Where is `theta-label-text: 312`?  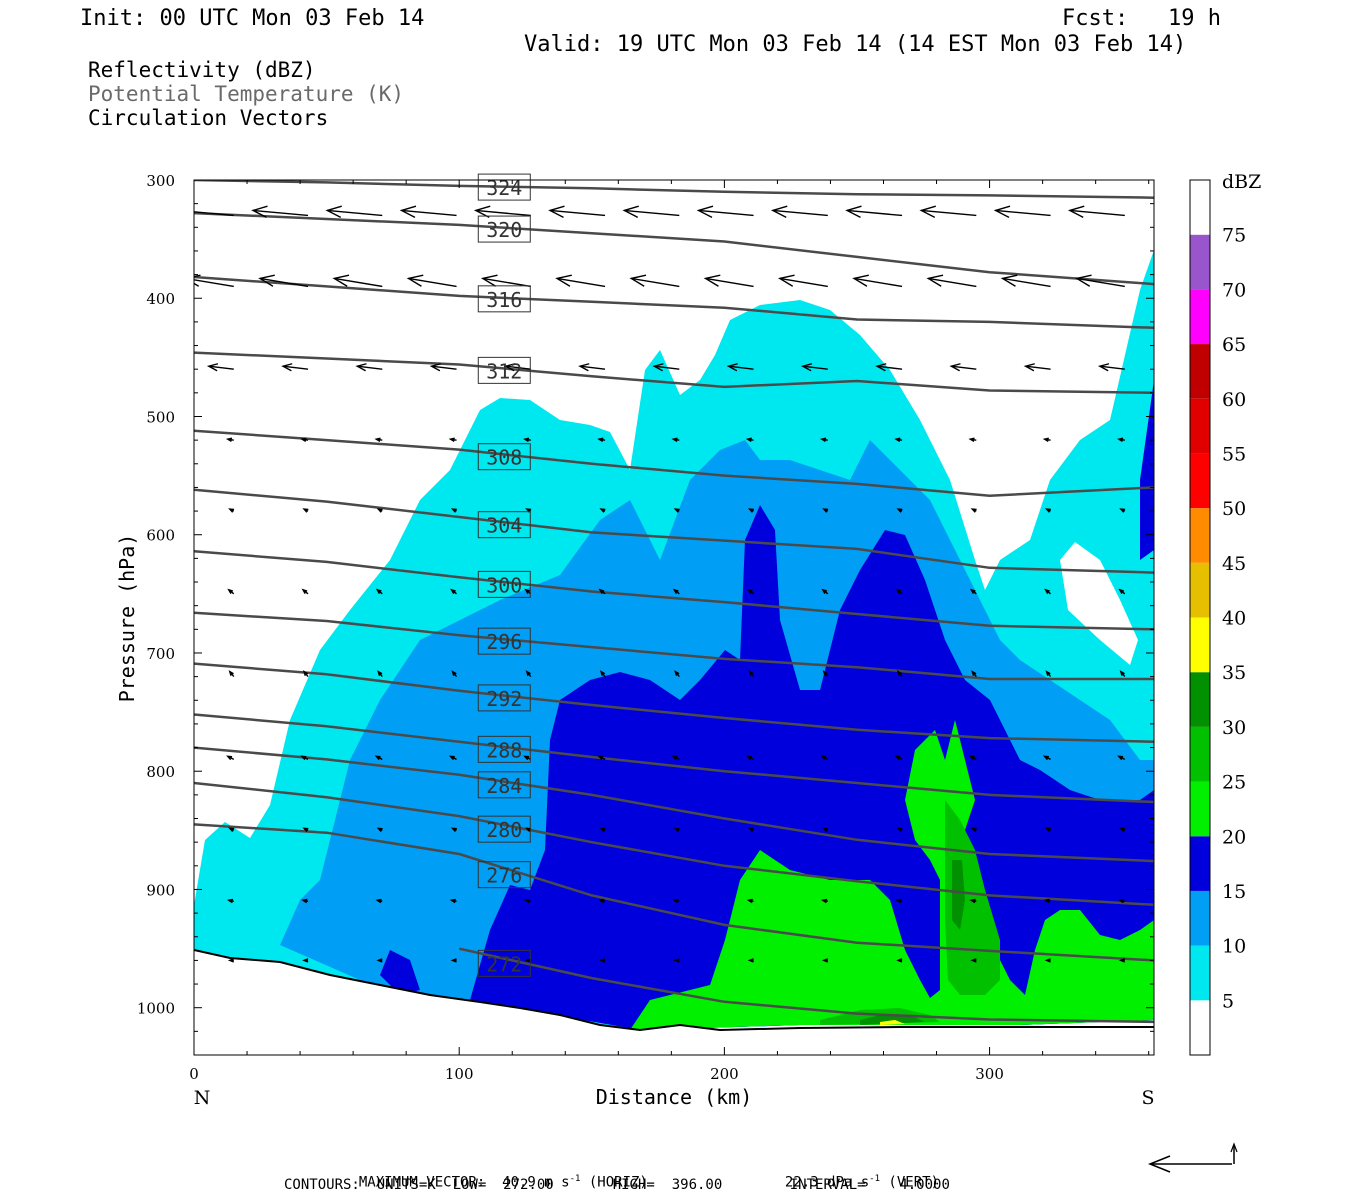
theta-label-text: 312 is located at coordinates (504, 371).